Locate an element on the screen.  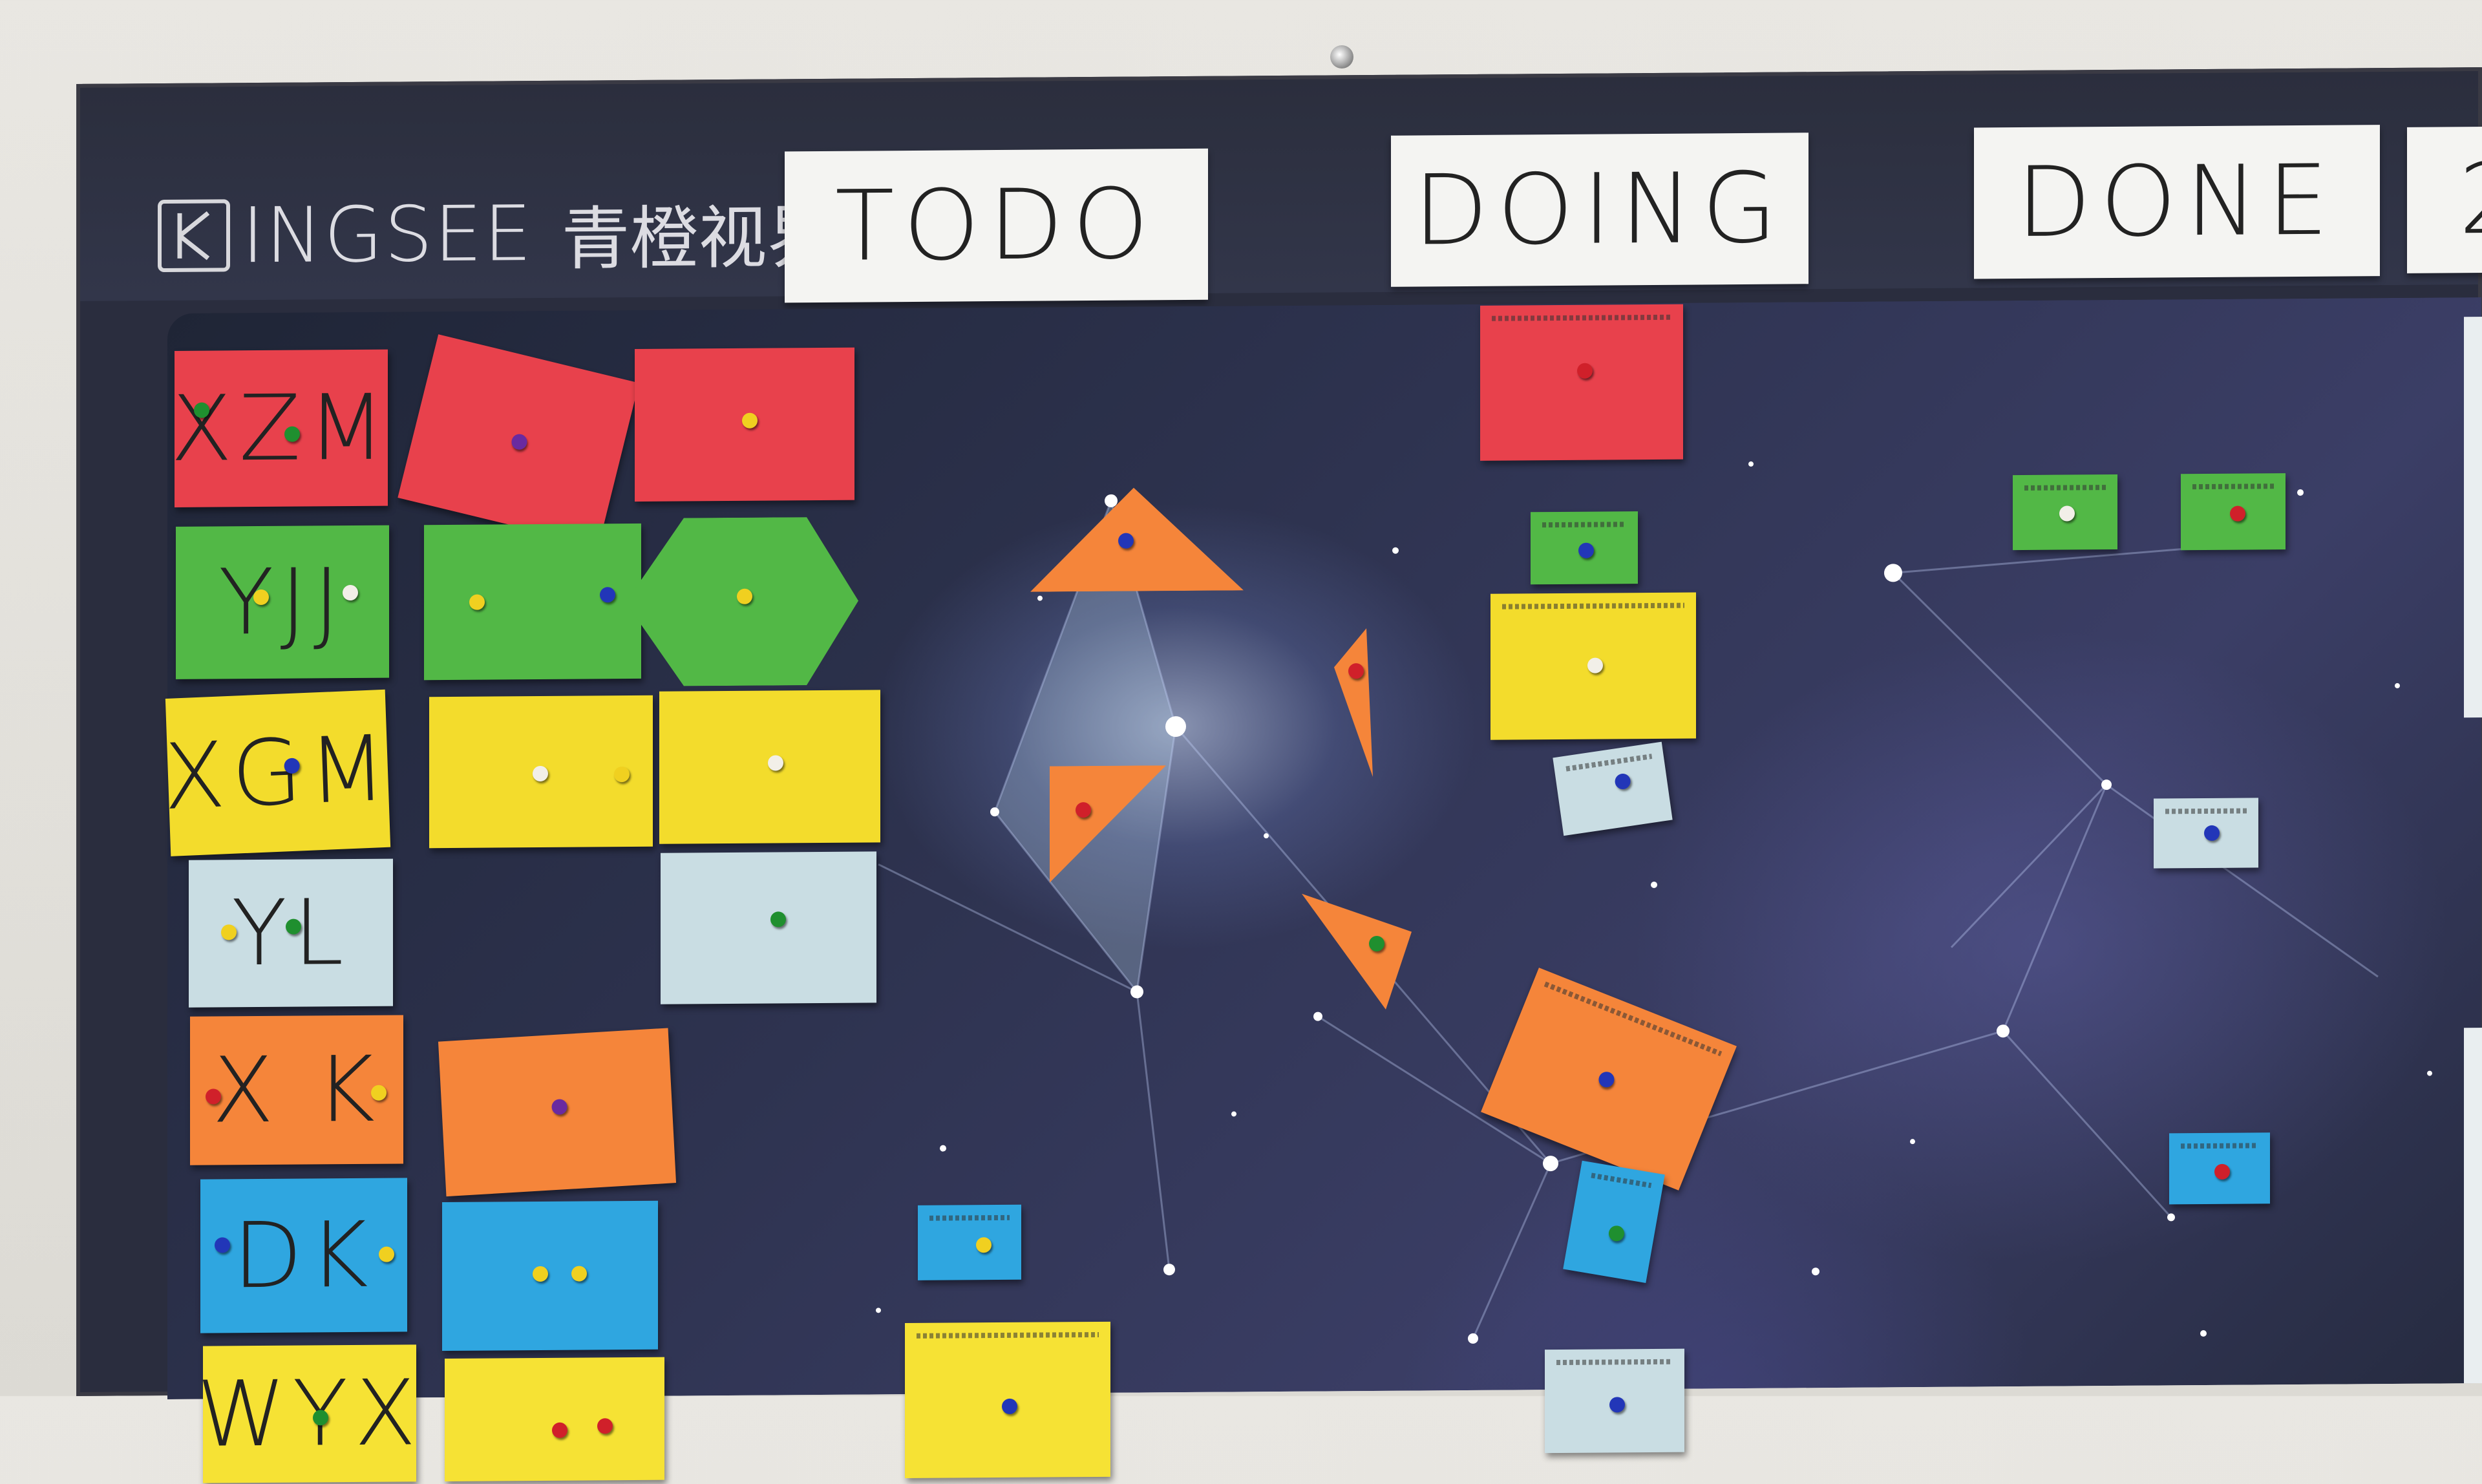
column-header-doing: DOING is located at coordinates (1599, 210).